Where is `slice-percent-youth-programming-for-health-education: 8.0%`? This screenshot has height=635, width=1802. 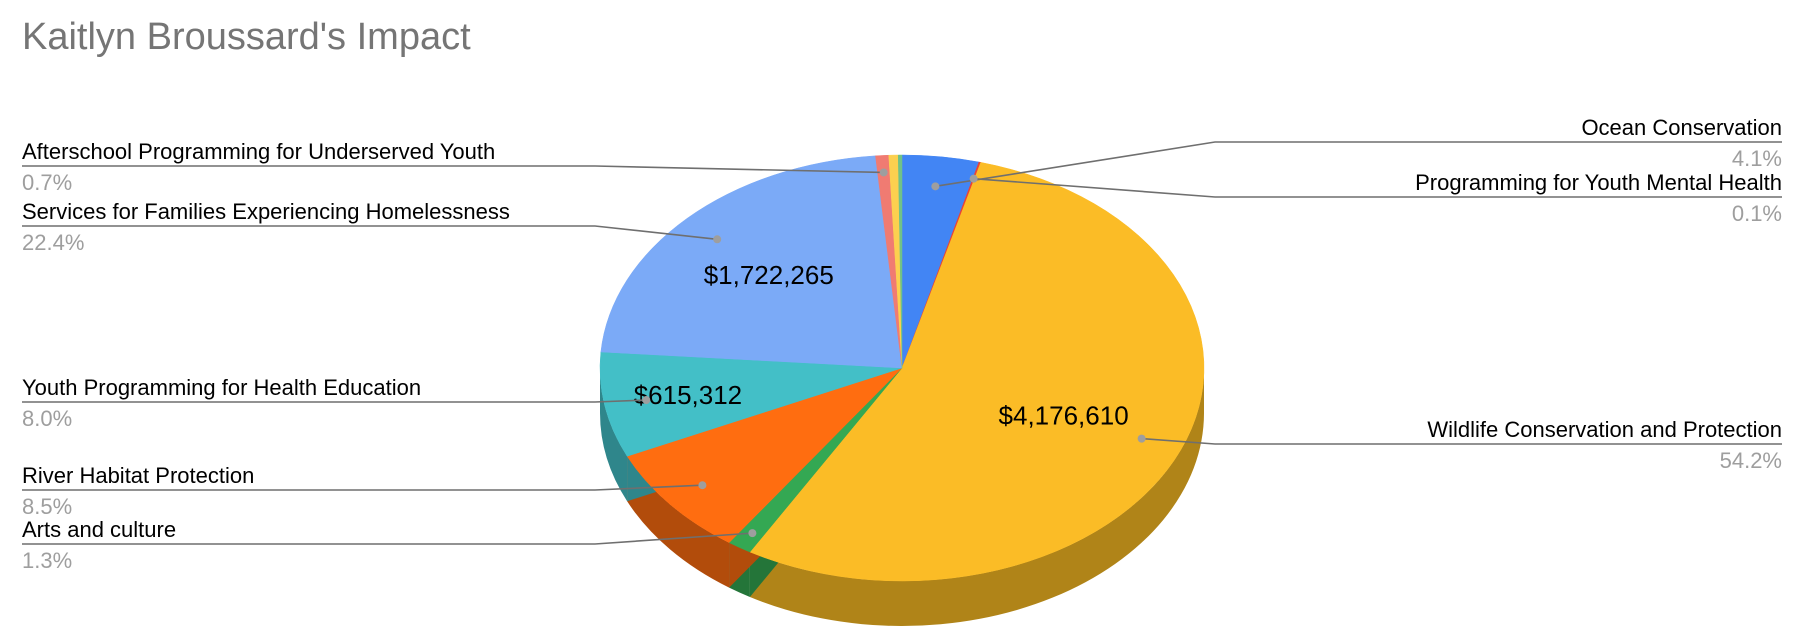
slice-percent-youth-programming-for-health-education: 8.0% is located at coordinates (47, 418).